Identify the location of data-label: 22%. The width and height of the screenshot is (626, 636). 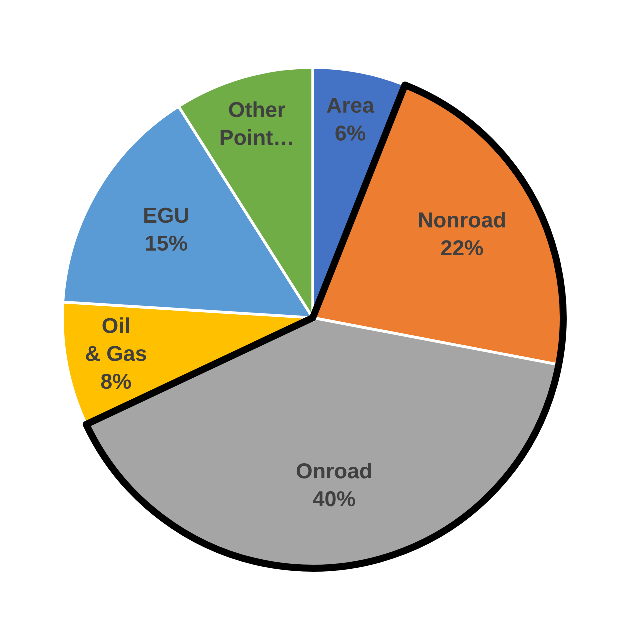
(462, 248).